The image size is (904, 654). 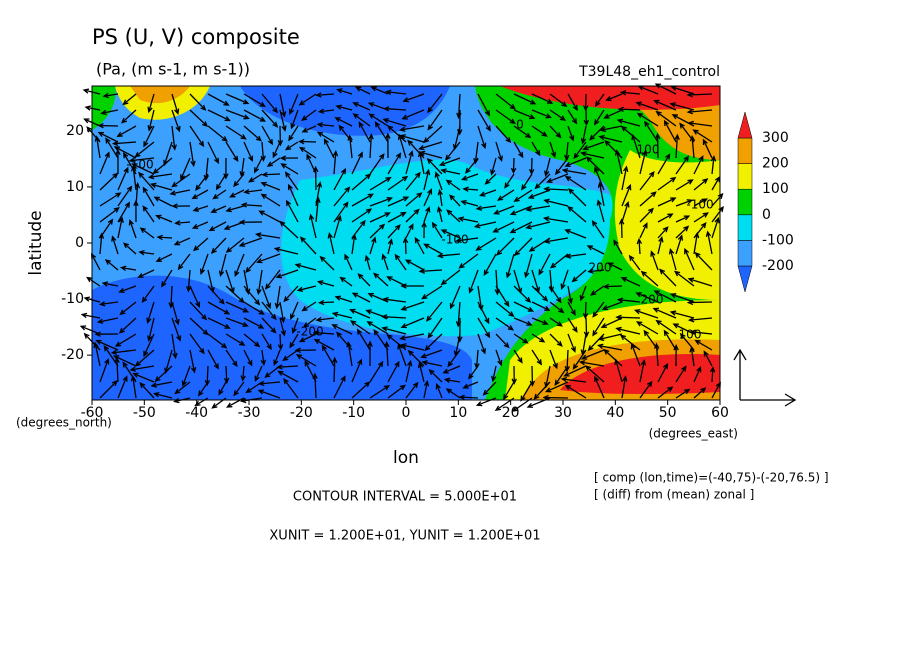 I want to click on colorbar-label: 100, so click(x=775, y=189).